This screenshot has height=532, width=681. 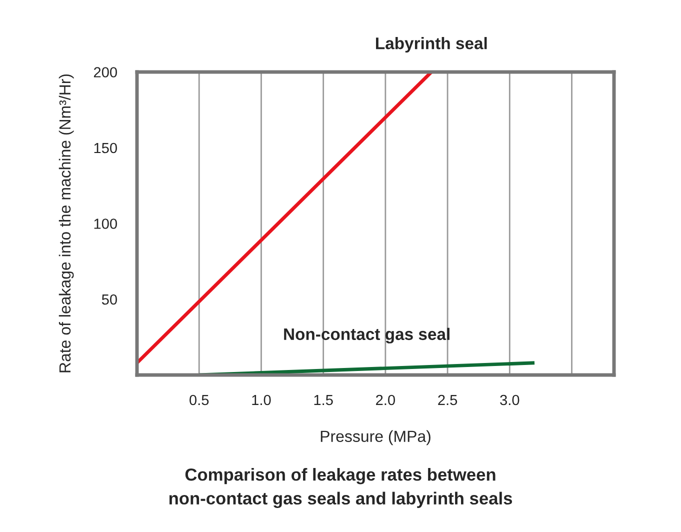 What do you see at coordinates (386, 400) in the screenshot?
I see `x-tick-label: 2.0` at bounding box center [386, 400].